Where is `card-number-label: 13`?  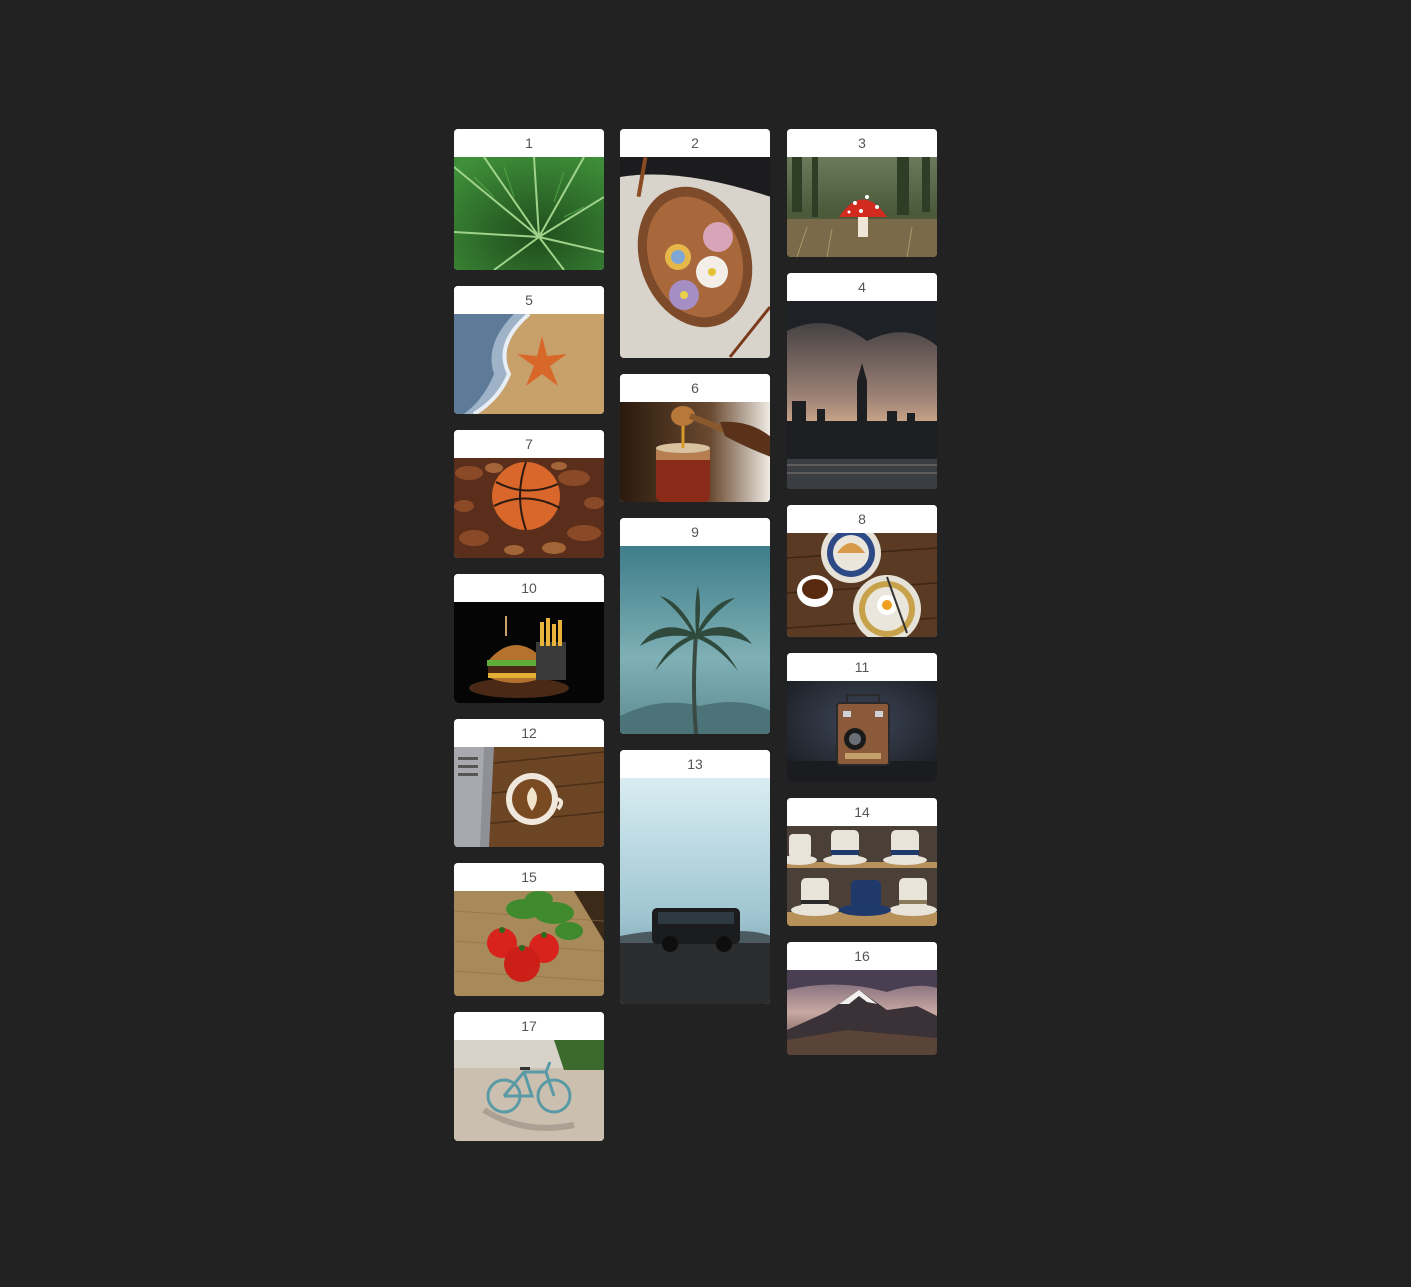
card-number-label: 13 is located at coordinates (695, 764).